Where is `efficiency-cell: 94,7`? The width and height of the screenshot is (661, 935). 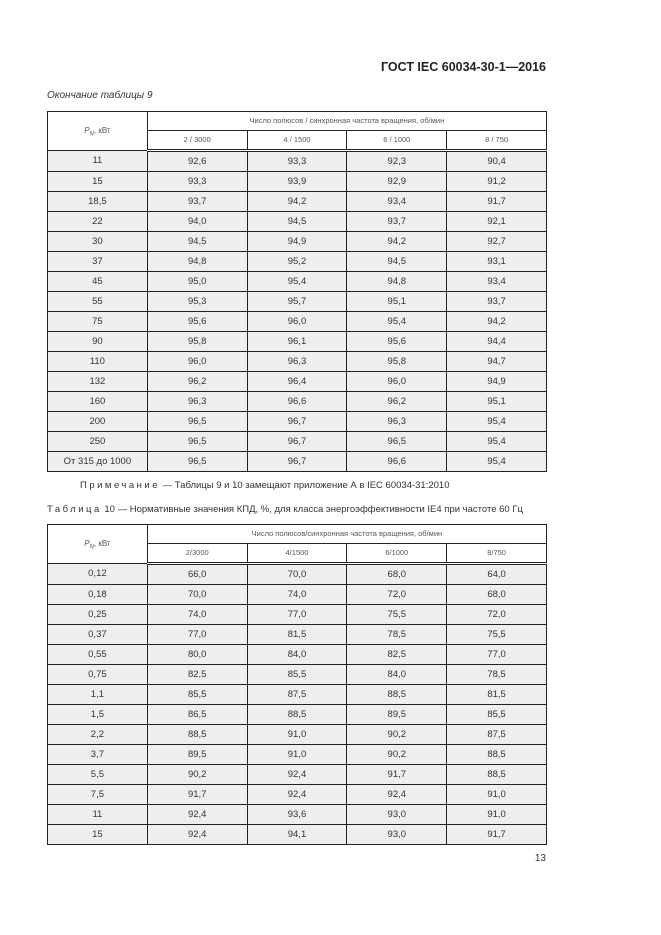 efficiency-cell: 94,7 is located at coordinates (496, 361).